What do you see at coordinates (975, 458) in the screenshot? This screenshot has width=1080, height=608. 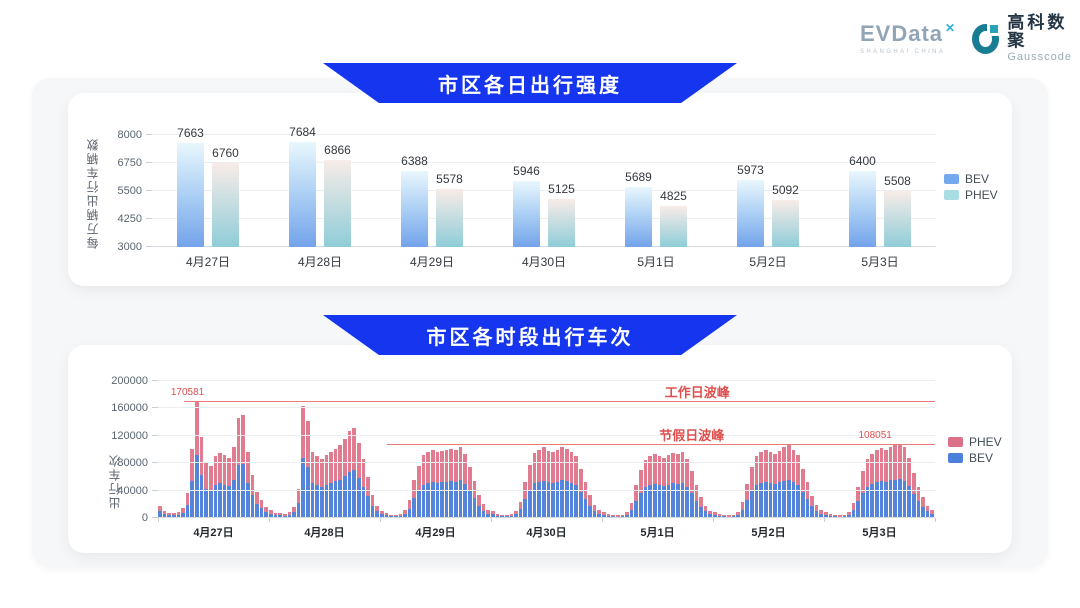 I see `legend-item-bev-2: BEV` at bounding box center [975, 458].